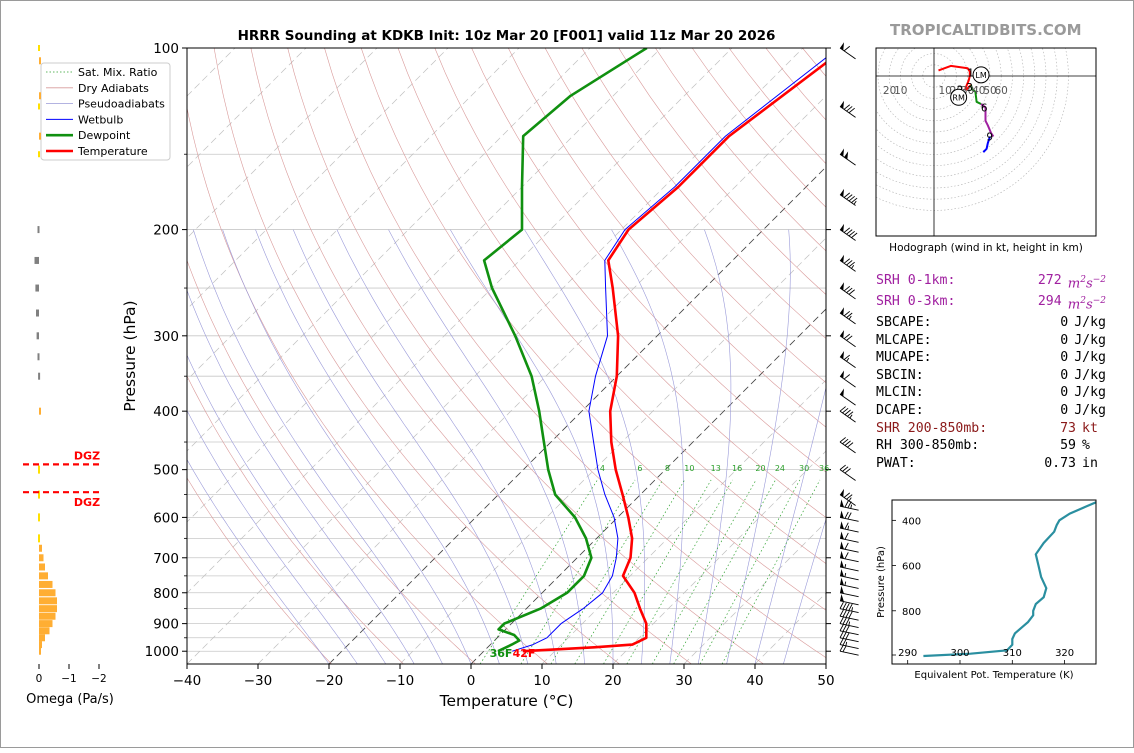  I want to click on unit-part: s, so click(1089, 283).